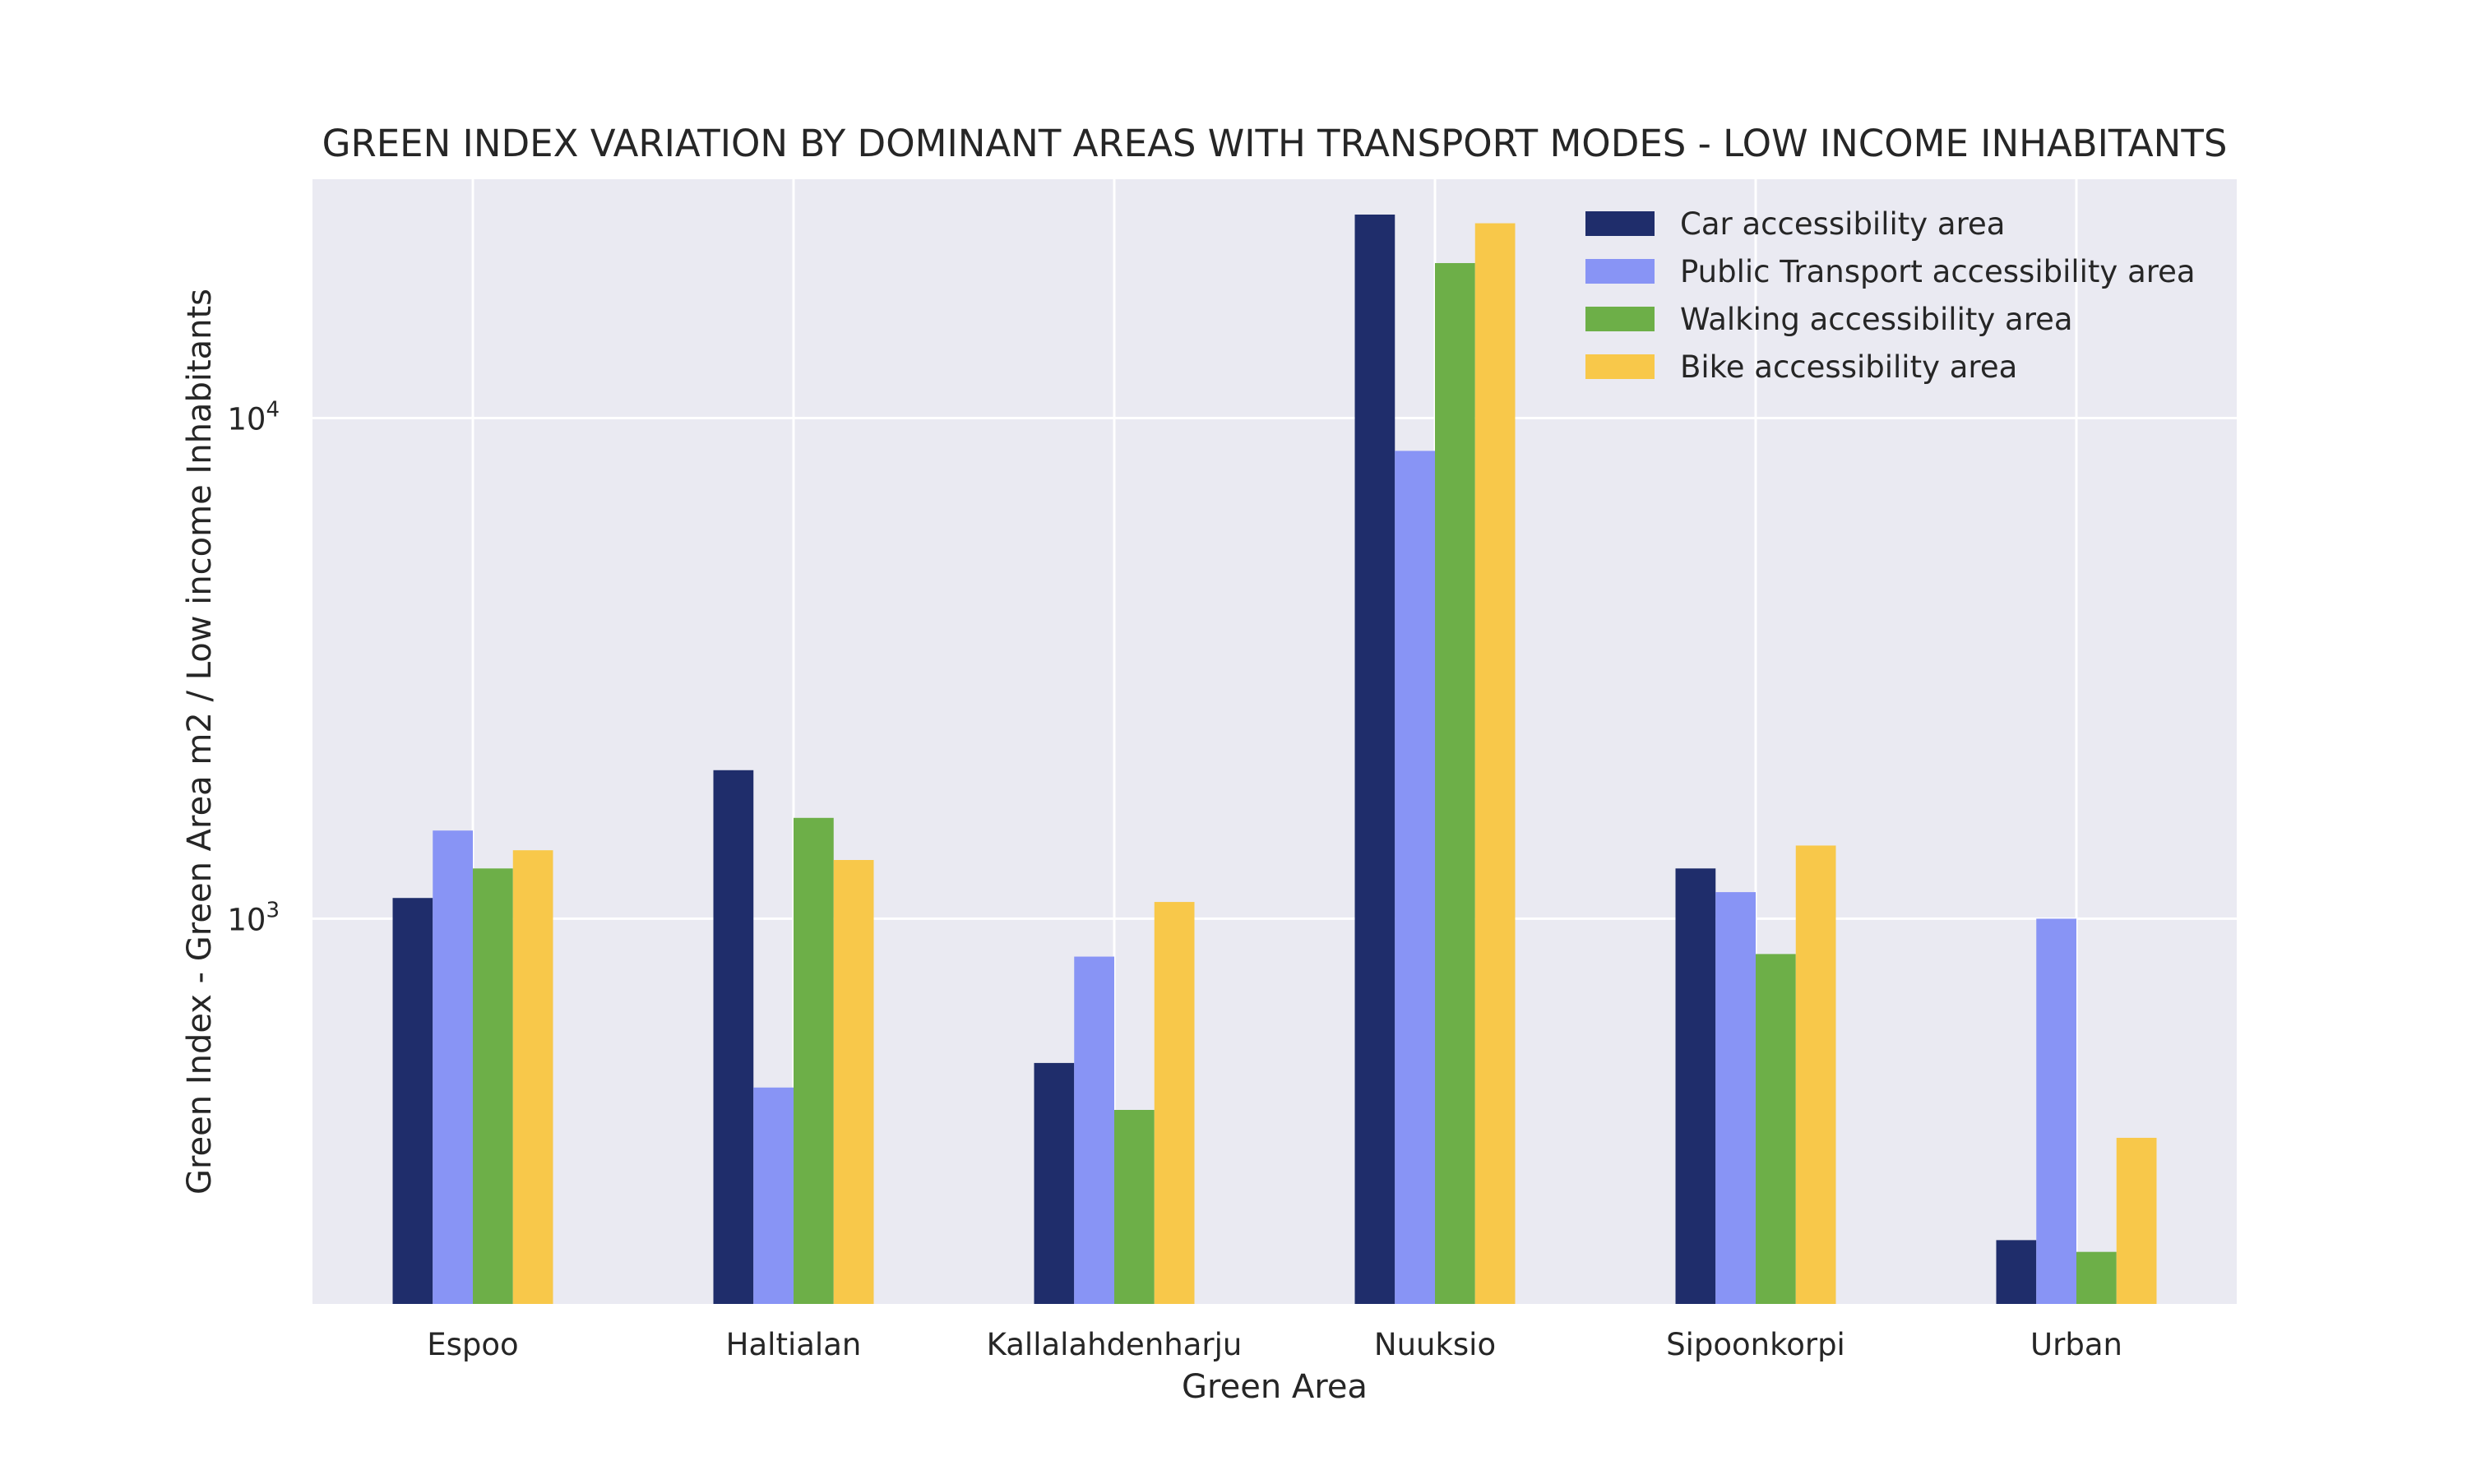  What do you see at coordinates (253, 917) in the screenshot?
I see `y-tick-label: 103` at bounding box center [253, 917].